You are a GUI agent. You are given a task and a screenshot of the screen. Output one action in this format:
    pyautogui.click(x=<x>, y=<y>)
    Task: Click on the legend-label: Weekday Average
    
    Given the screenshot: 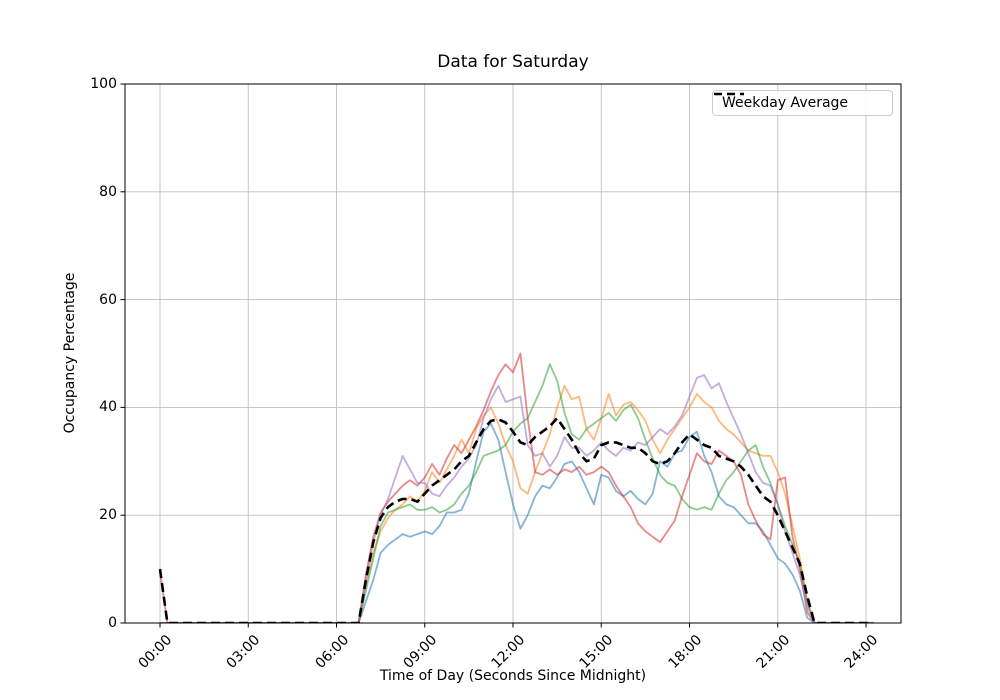 What is the action you would take?
    pyautogui.click(x=785, y=103)
    